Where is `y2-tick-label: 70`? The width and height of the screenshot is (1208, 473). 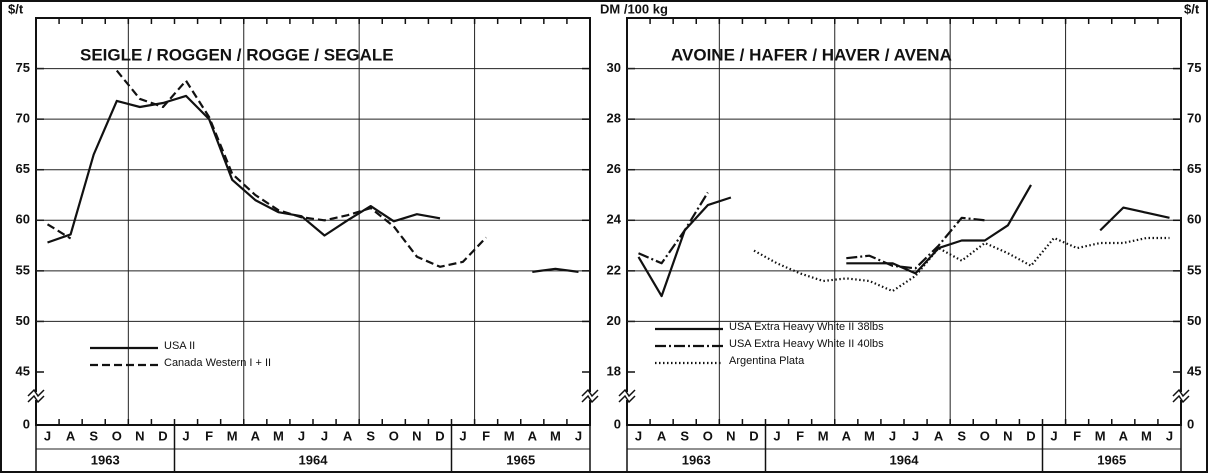
y2-tick-label: 70 is located at coordinates (1194, 118).